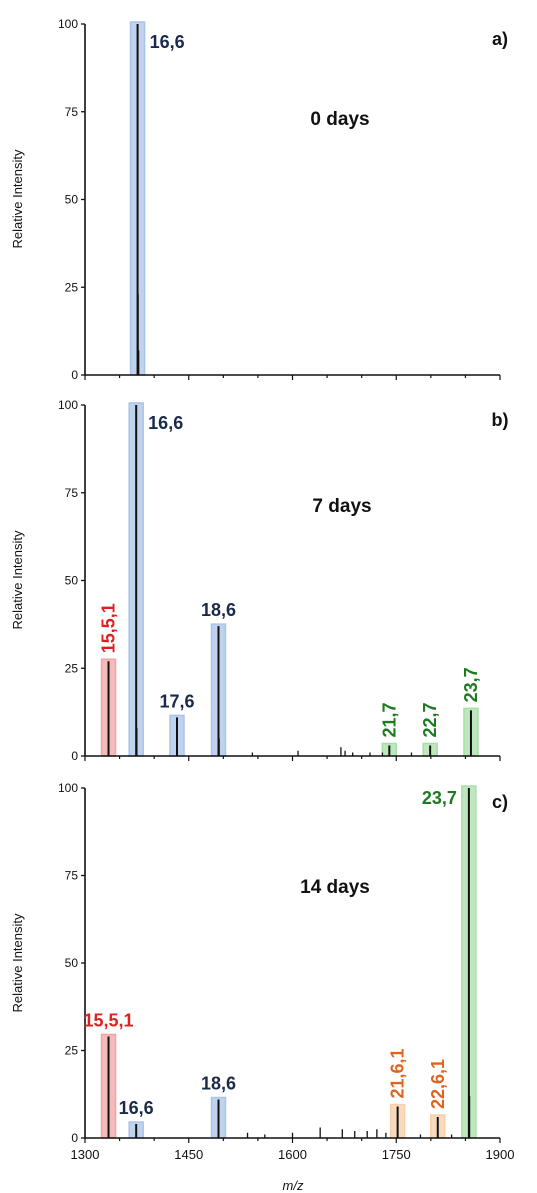 The width and height of the screenshot is (537, 1193). What do you see at coordinates (500, 802) in the screenshot?
I see `panel-label: c)` at bounding box center [500, 802].